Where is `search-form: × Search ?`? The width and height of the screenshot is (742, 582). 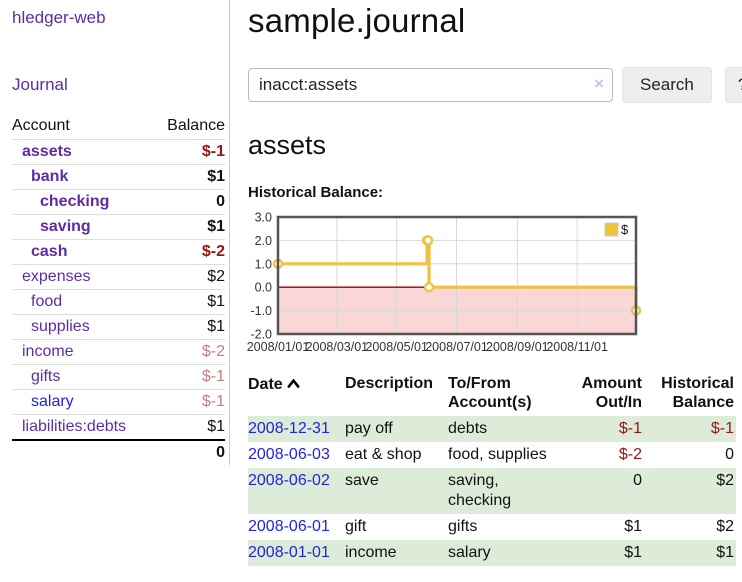
search-form: × Search ? is located at coordinates (495, 85).